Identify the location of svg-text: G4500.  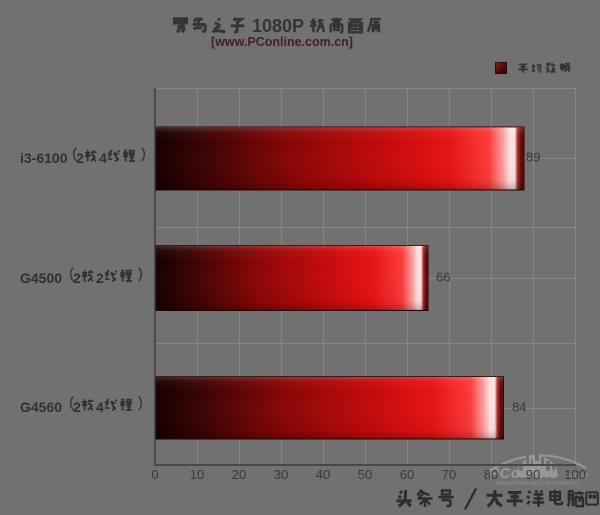
(41, 278).